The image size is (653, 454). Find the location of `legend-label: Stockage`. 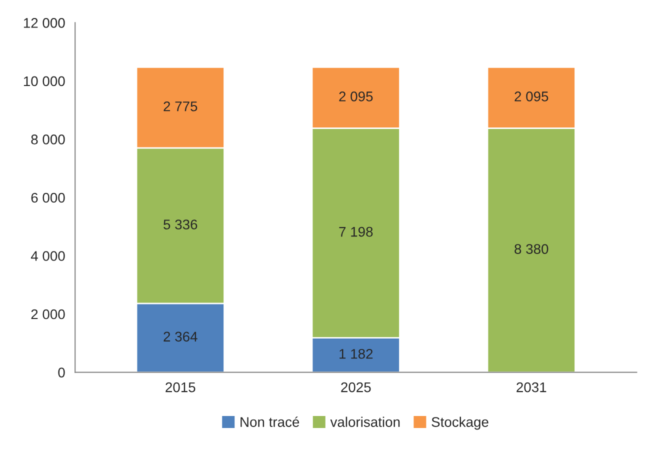

legend-label: Stockage is located at coordinates (460, 423).